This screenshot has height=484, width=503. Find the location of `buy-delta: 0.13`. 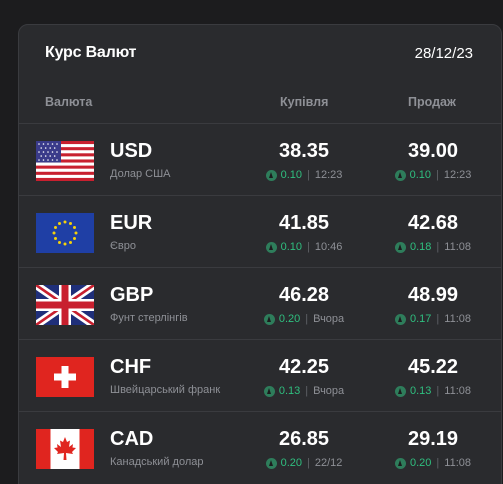

buy-delta: 0.13 is located at coordinates (289, 391).